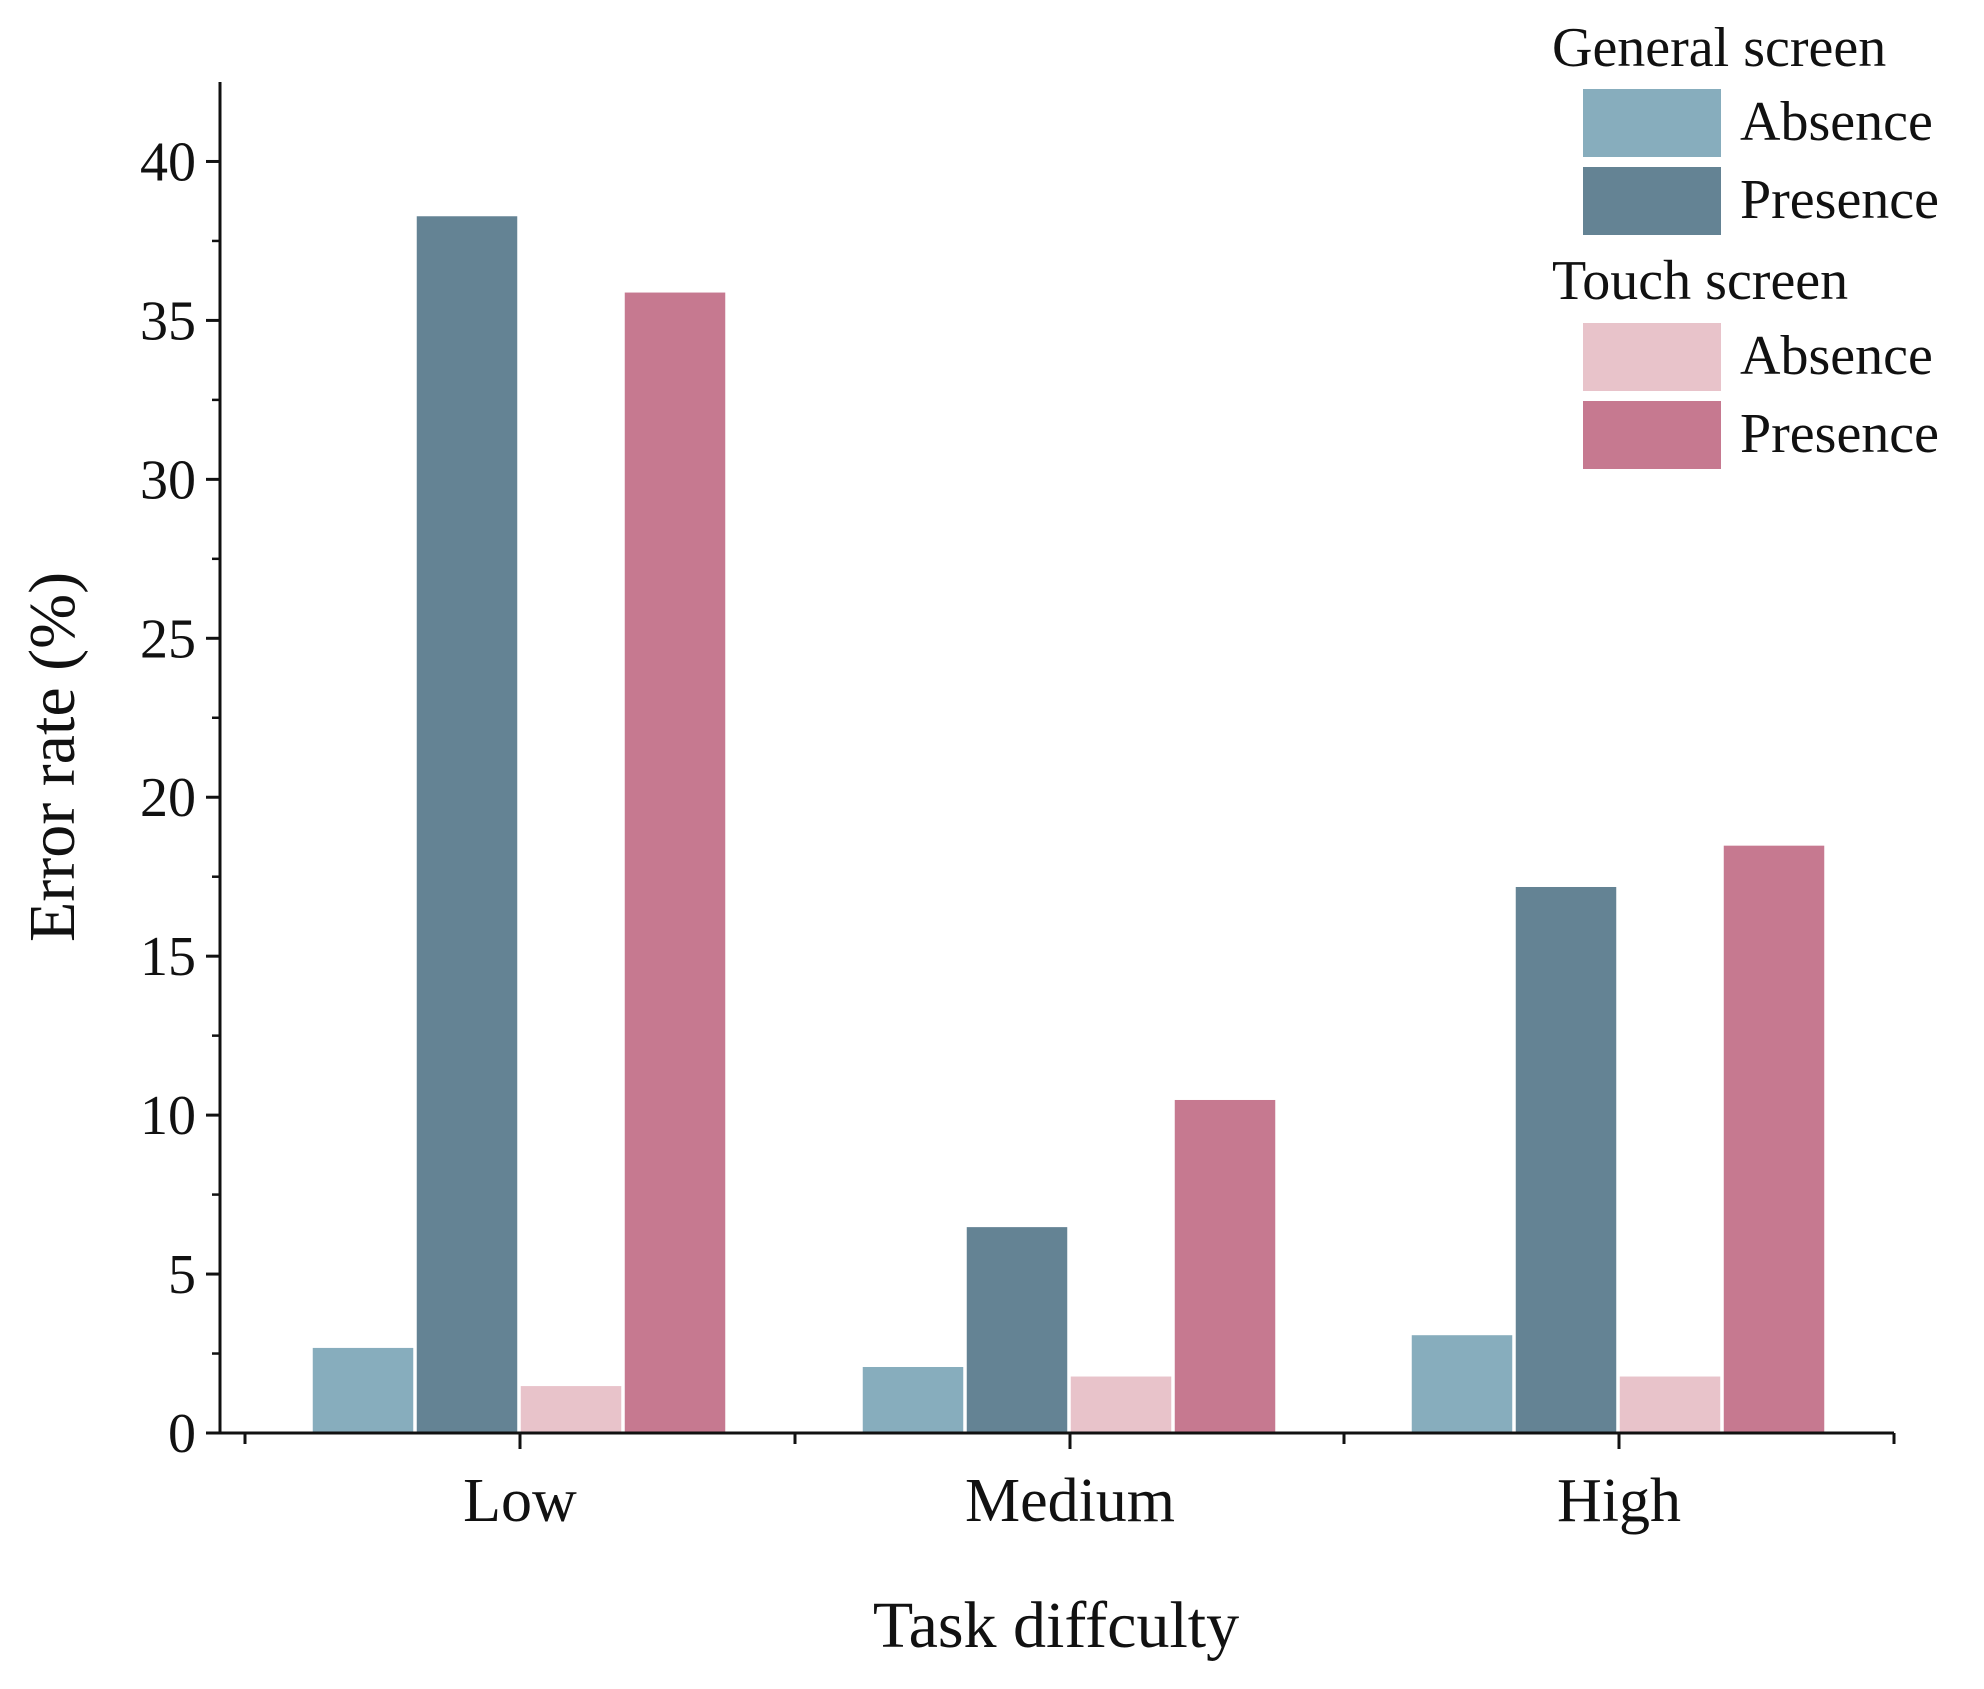  What do you see at coordinates (168, 798) in the screenshot?
I see `y-tick-label: 20` at bounding box center [168, 798].